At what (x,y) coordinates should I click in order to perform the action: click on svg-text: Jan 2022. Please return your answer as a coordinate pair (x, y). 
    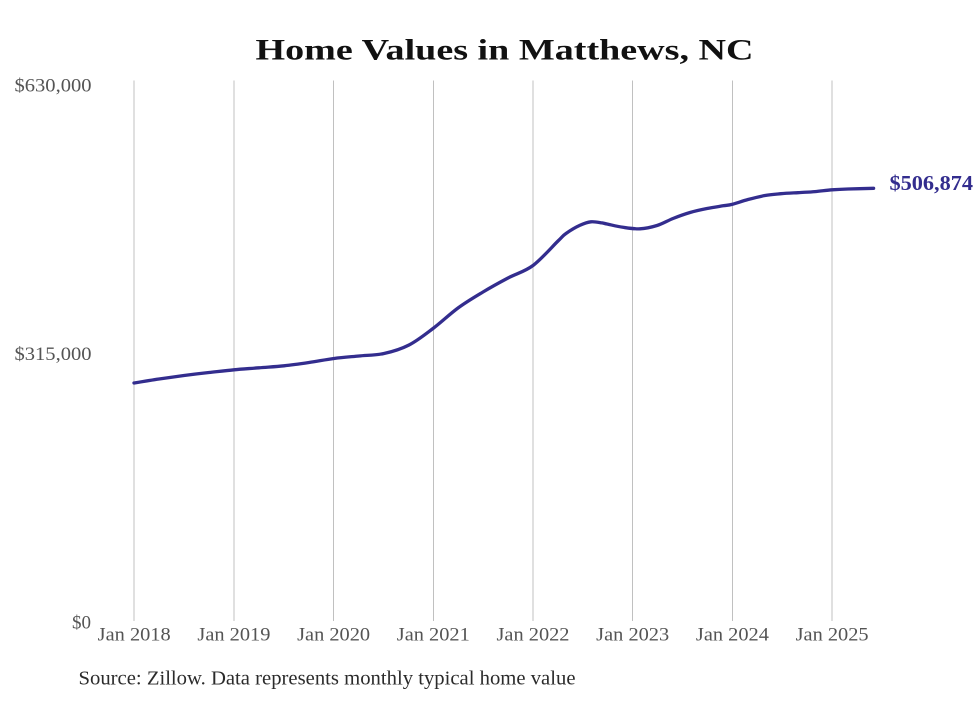
    Looking at the image, I should click on (533, 635).